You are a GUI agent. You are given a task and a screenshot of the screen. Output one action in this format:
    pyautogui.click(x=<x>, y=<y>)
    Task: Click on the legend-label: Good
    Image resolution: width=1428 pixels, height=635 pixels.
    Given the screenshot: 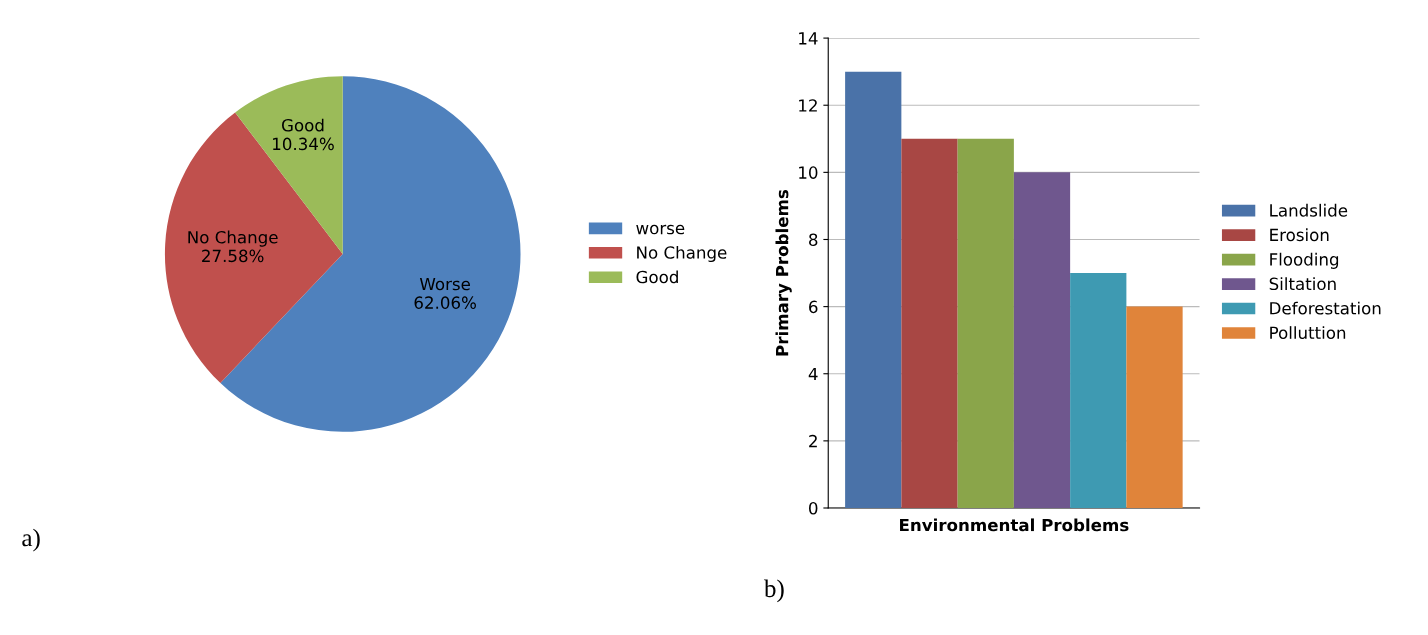 What is the action you would take?
    pyautogui.click(x=657, y=277)
    